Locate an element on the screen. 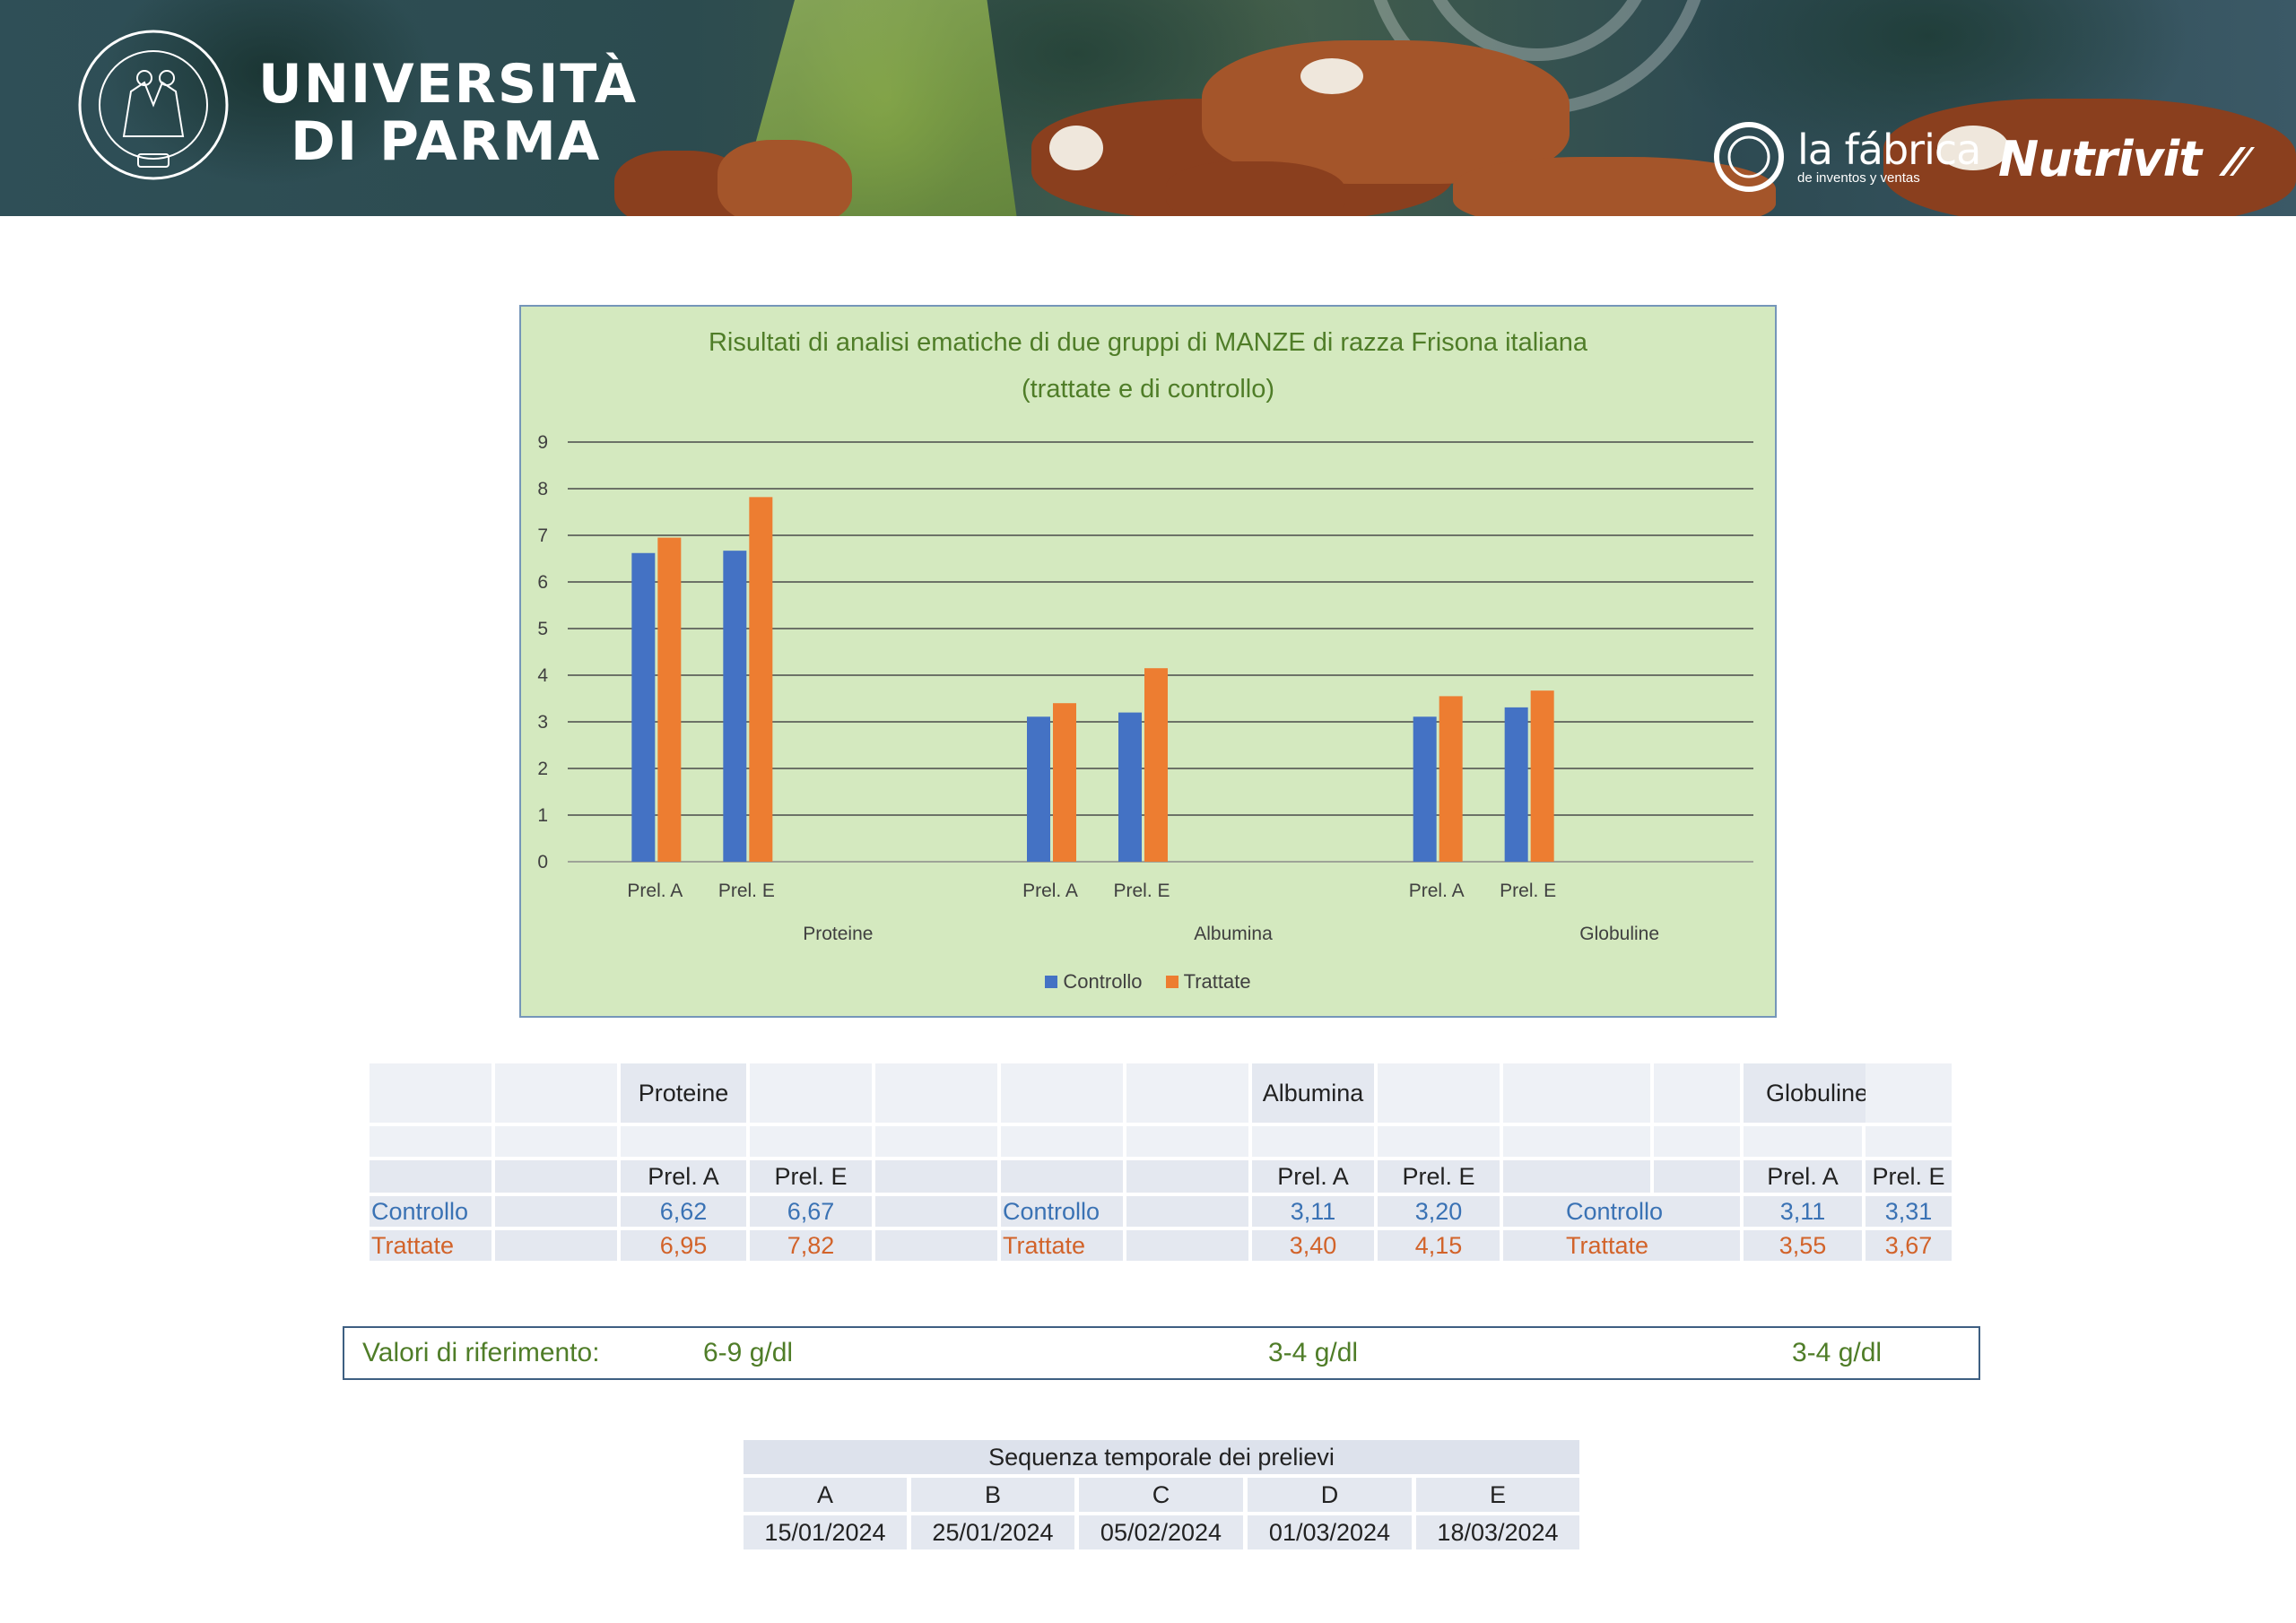 This screenshot has width=2296, height=1623. x-group-label: Proteine is located at coordinates (838, 934).